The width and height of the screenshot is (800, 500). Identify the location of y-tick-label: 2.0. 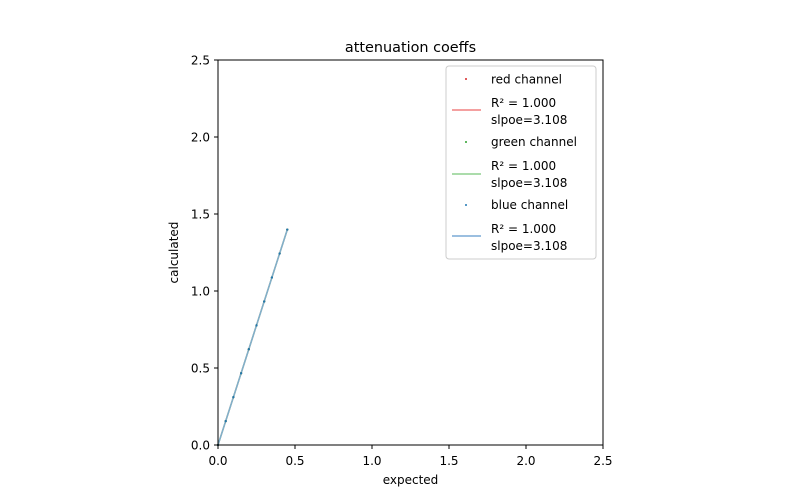
(200, 138).